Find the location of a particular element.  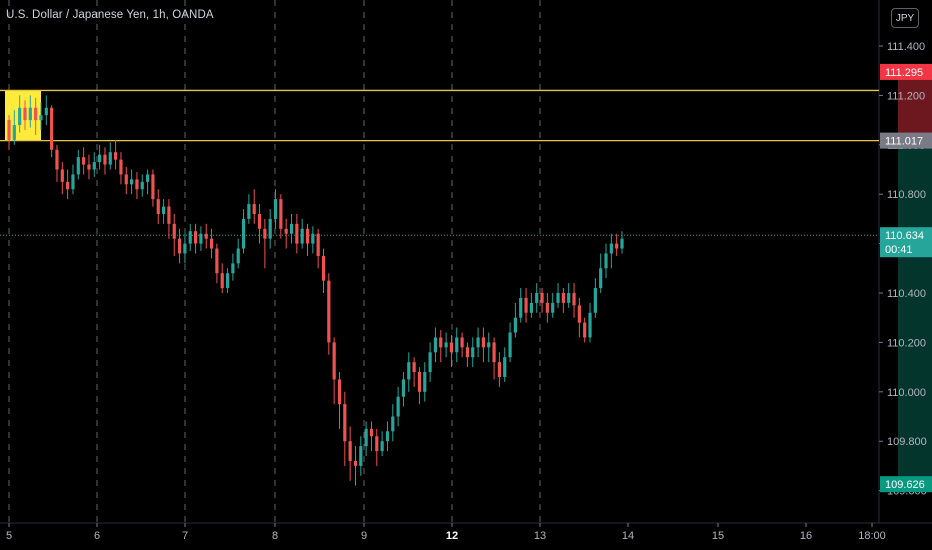

price-label-text: 111.017 is located at coordinates (904, 142).